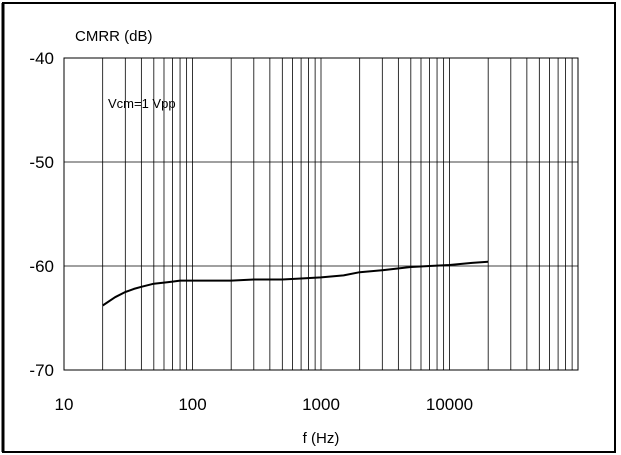 Image resolution: width=621 pixels, height=455 pixels. I want to click on y-axis-label: CMRR (dB), so click(114, 36).